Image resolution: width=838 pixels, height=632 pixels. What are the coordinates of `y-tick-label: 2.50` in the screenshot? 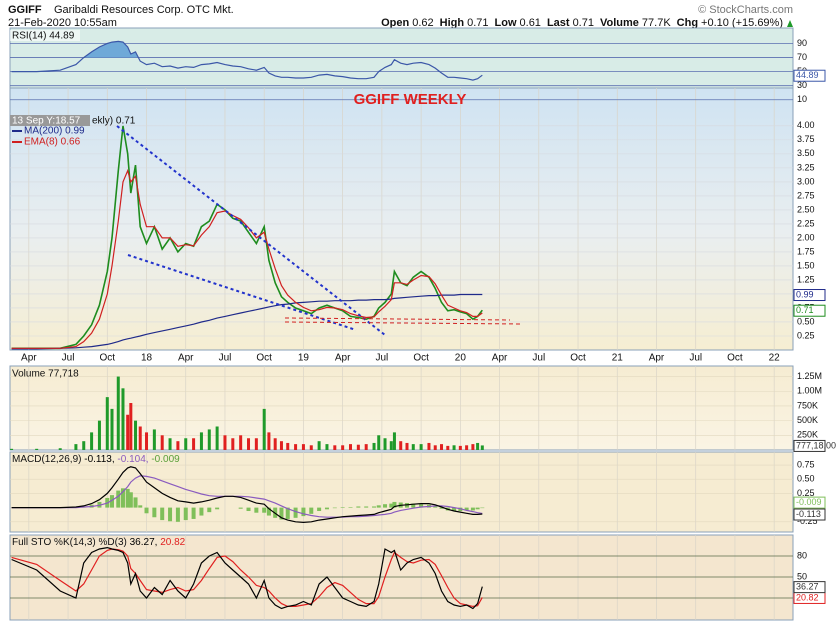 It's located at (806, 209).